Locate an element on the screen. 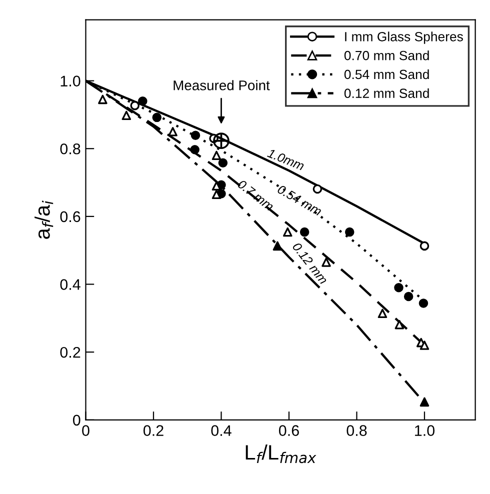 The image size is (490, 494). y-tick-label: 0.6 is located at coordinates (70, 216).